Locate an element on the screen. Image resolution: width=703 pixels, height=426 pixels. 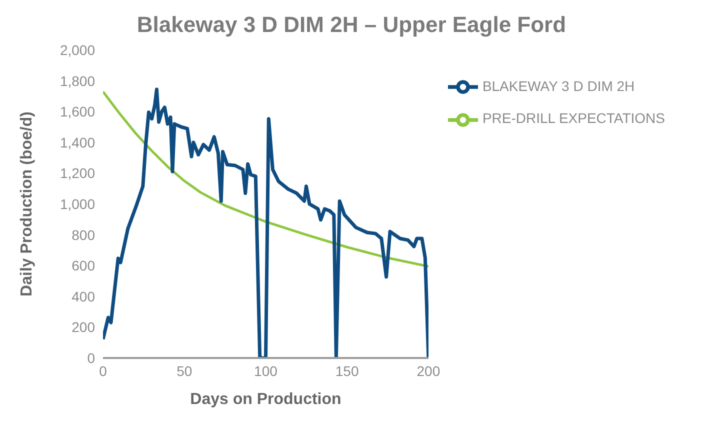
y-tick-label: 1,600 is located at coordinates (78, 112).